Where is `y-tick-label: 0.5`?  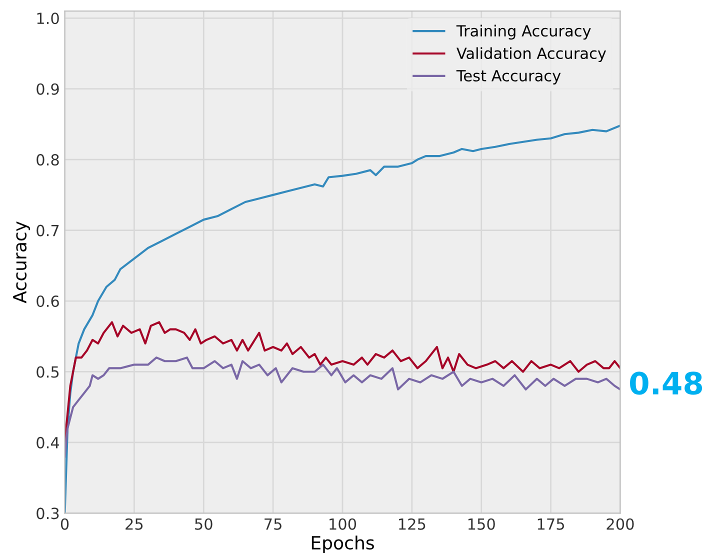 y-tick-label: 0.5 is located at coordinates (47, 372).